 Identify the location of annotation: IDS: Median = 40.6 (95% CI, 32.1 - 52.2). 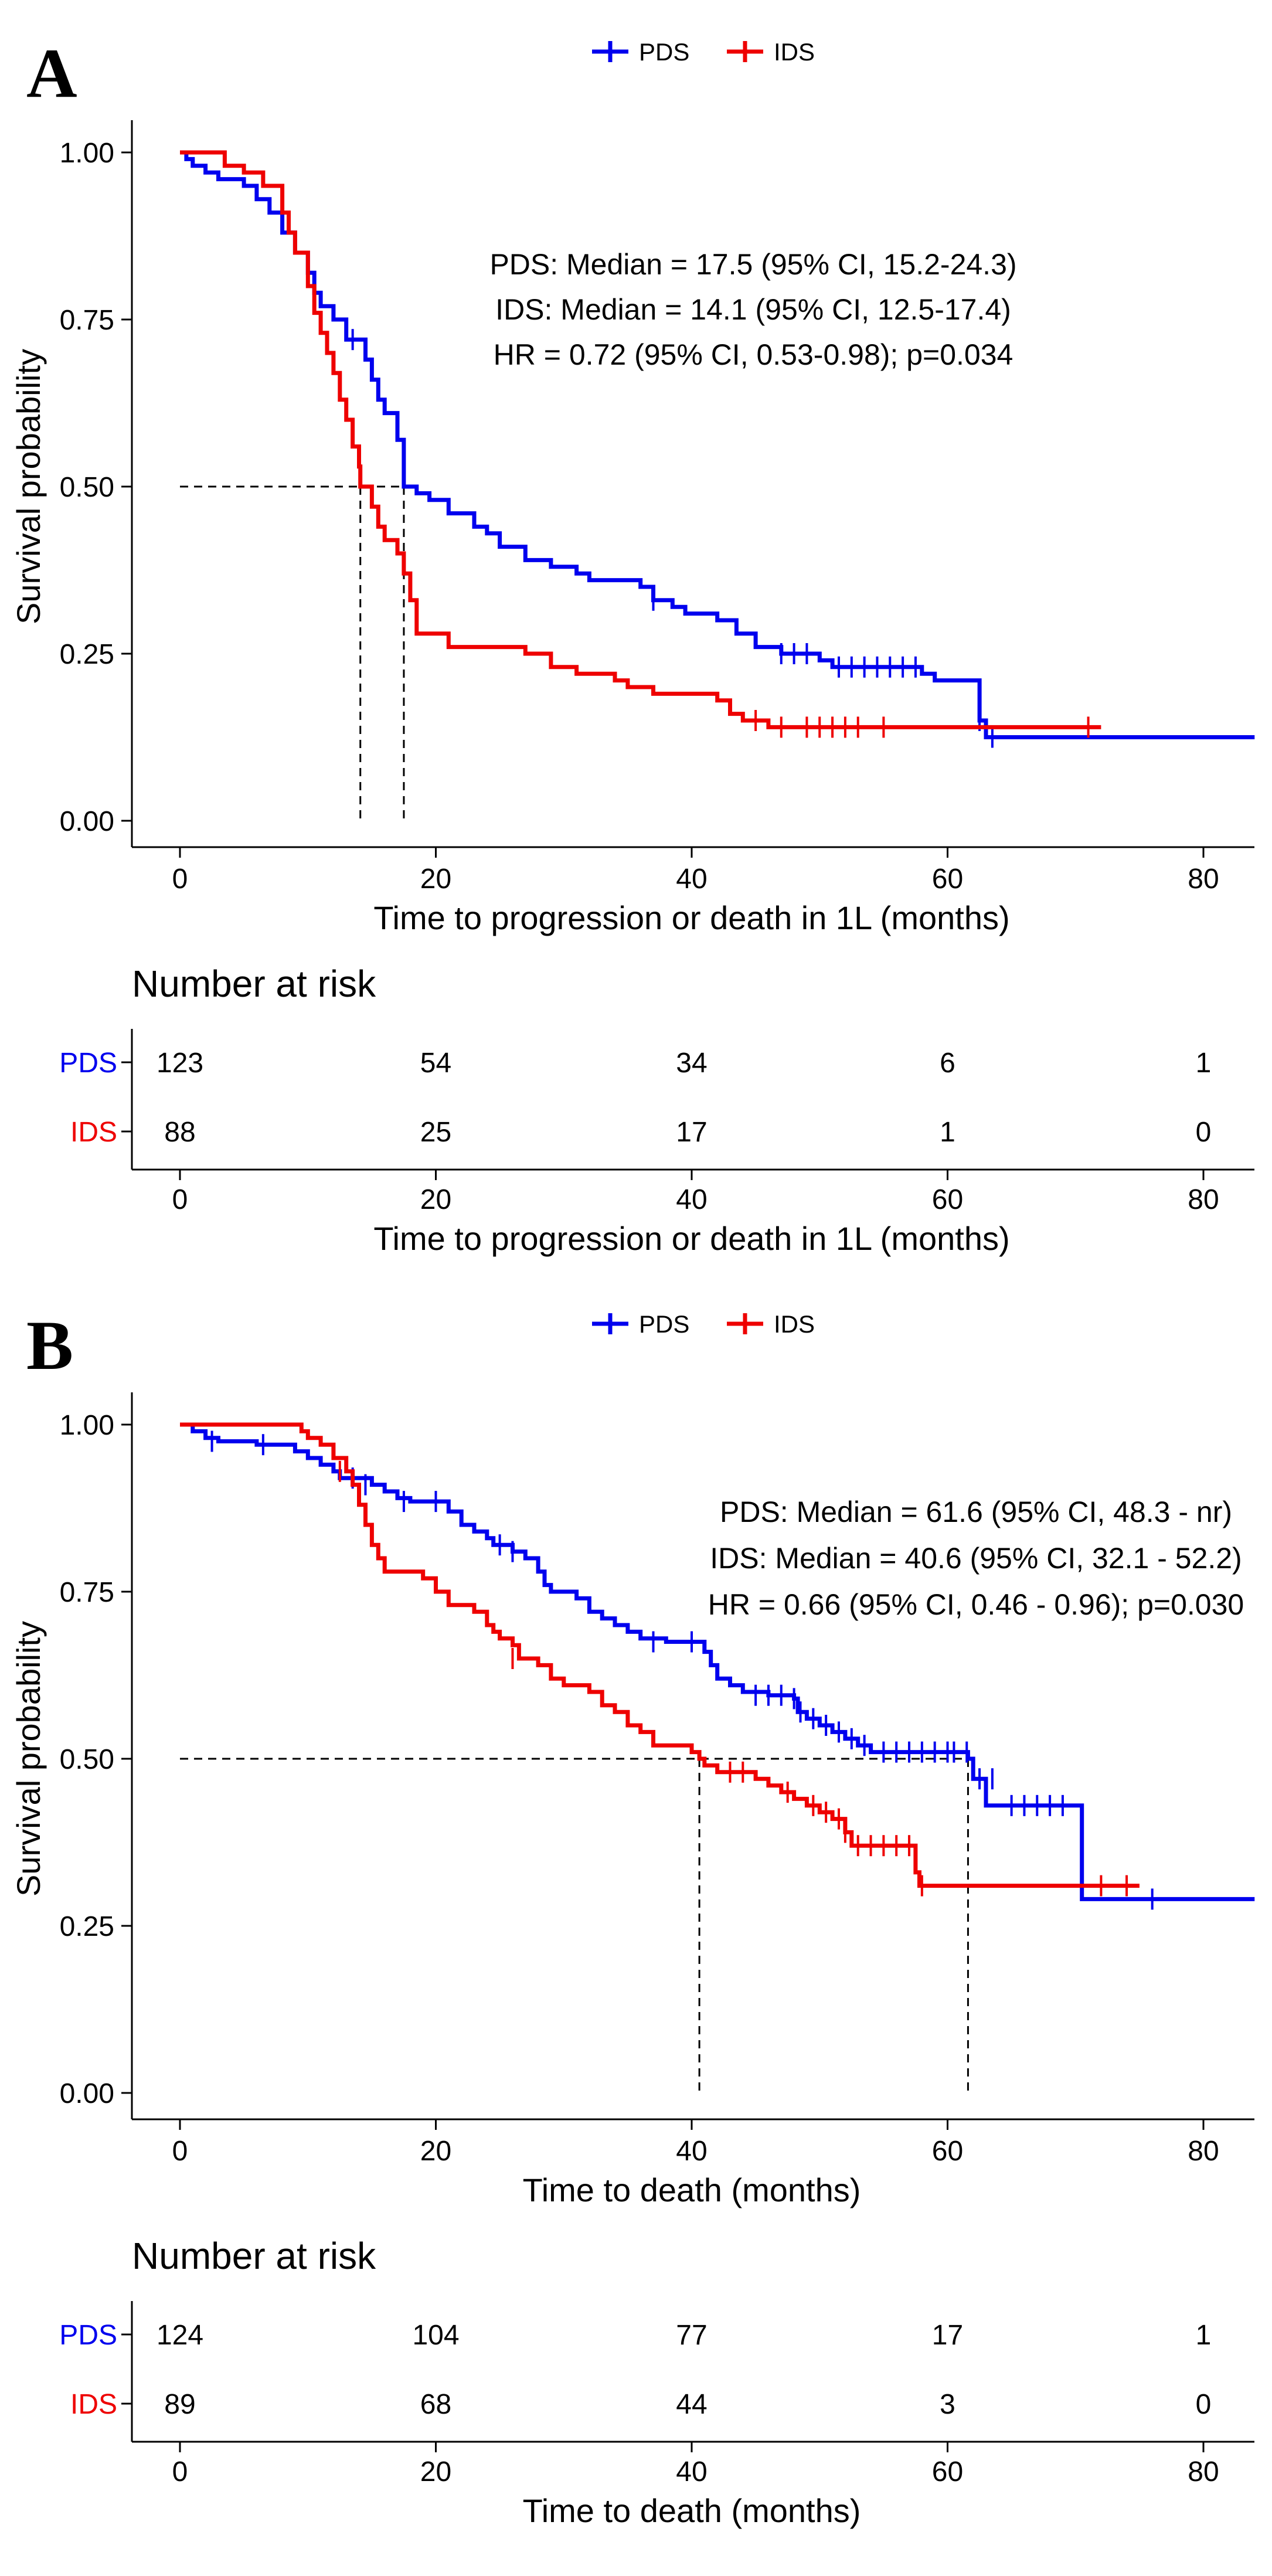
(976, 1559).